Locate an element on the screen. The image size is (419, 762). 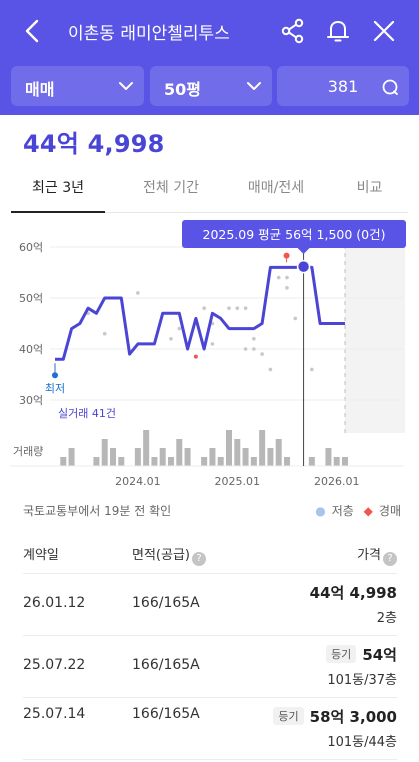
auction-marker is located at coordinates (286, 255).